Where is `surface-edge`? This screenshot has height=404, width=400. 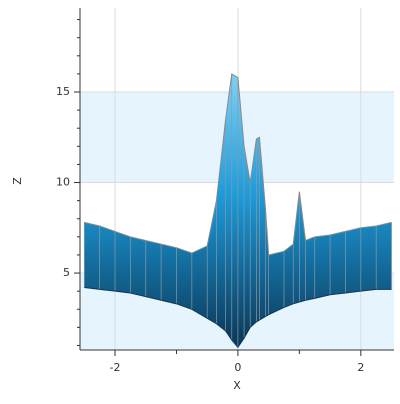
surface-edge is located at coordinates (238, 318).